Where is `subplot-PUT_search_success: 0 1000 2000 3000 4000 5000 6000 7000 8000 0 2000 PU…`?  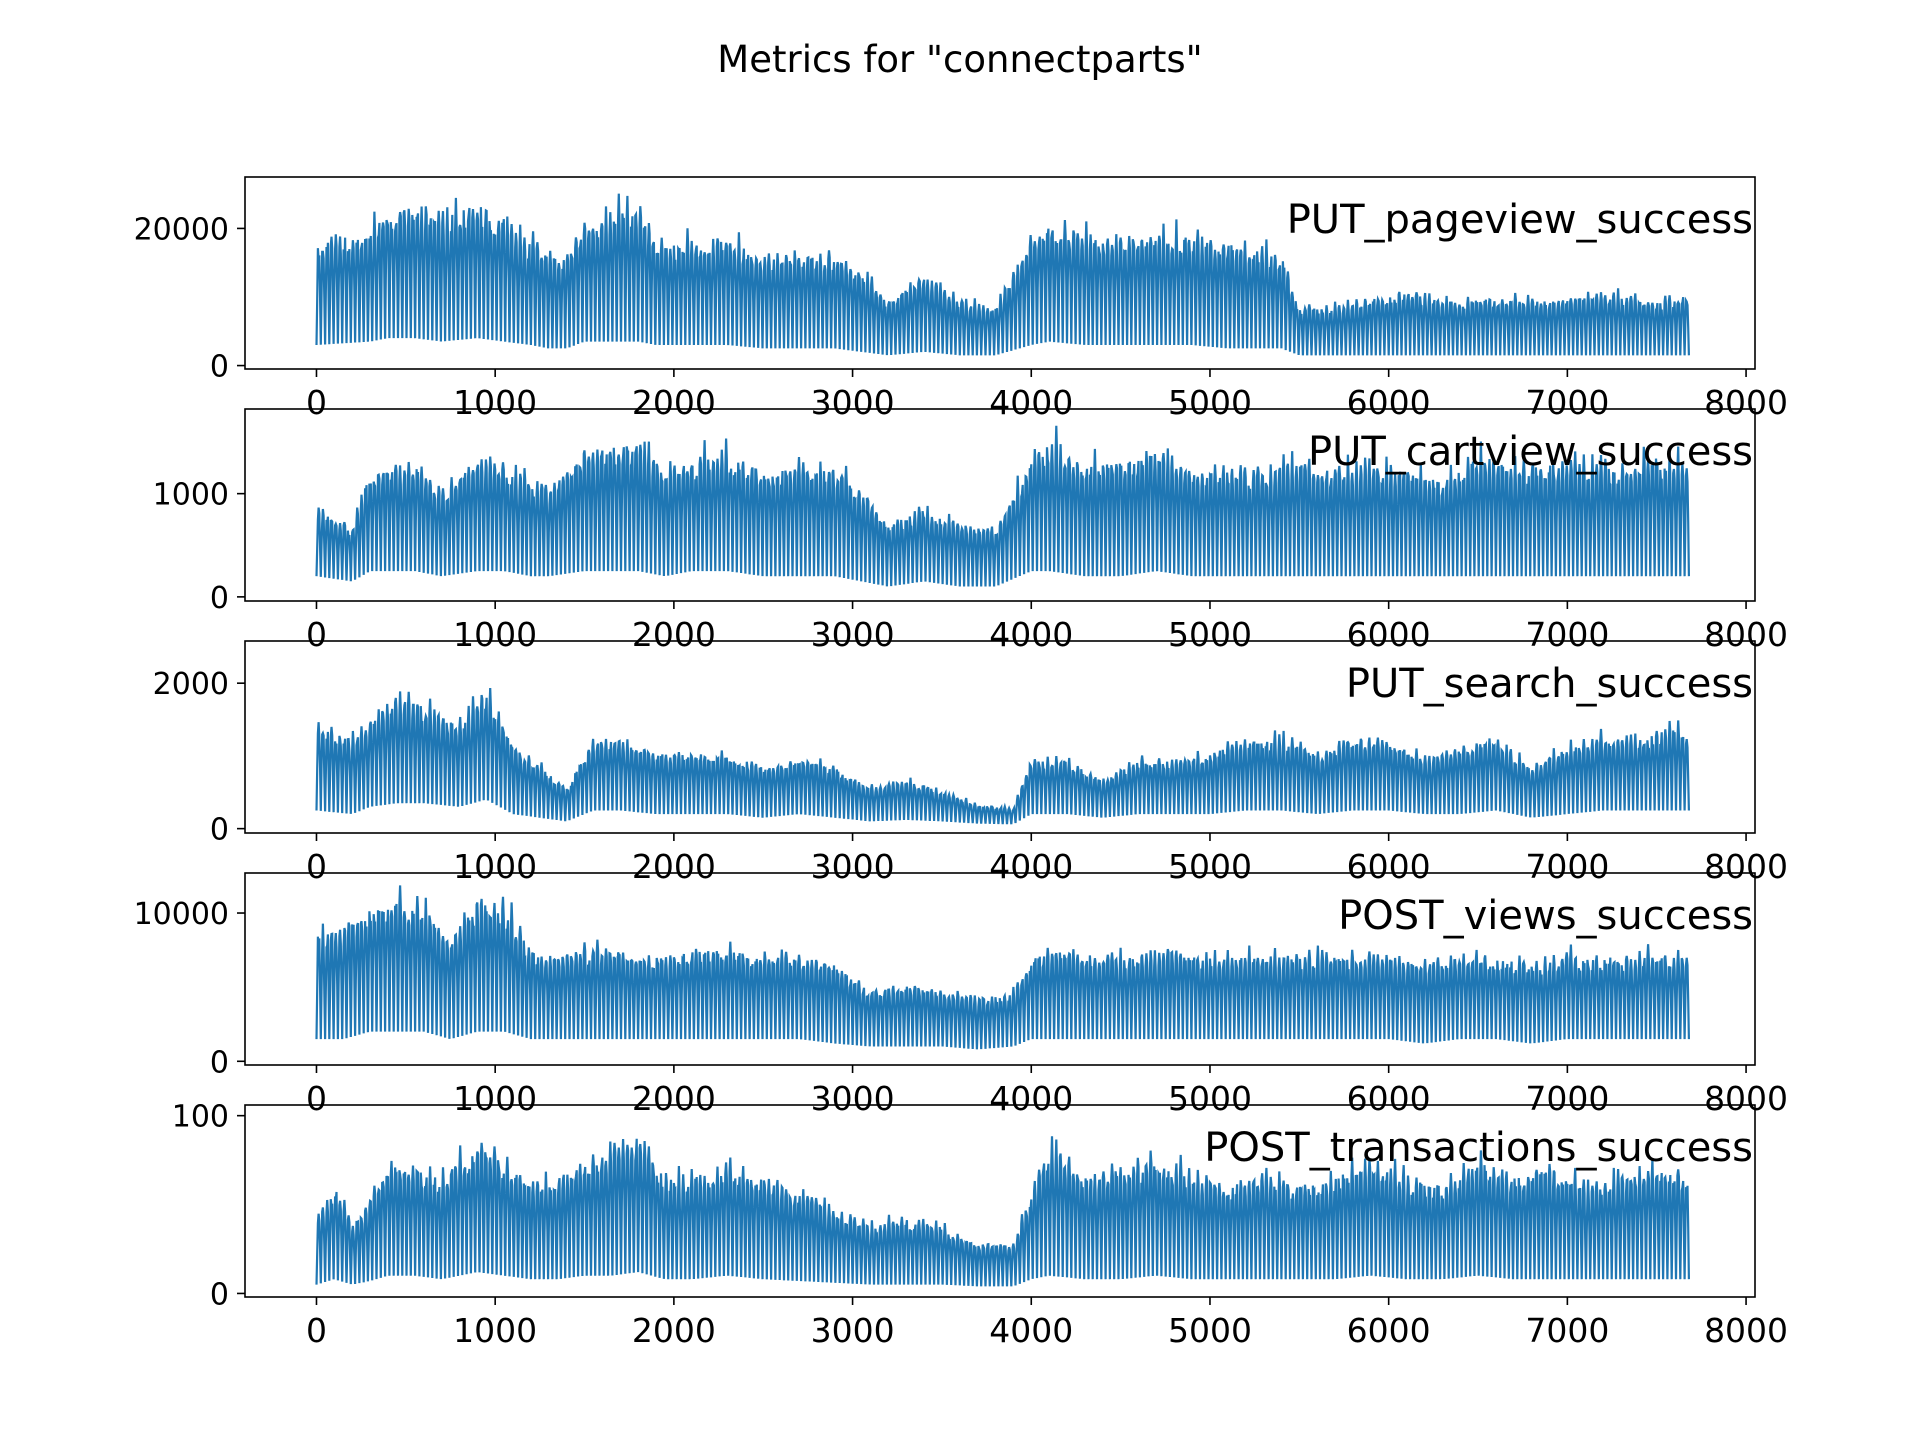
subplot-PUT_search_success: 0 1000 2000 3000 4000 5000 6000 7000 8000 0 2000 PU… is located at coordinates (970, 763).